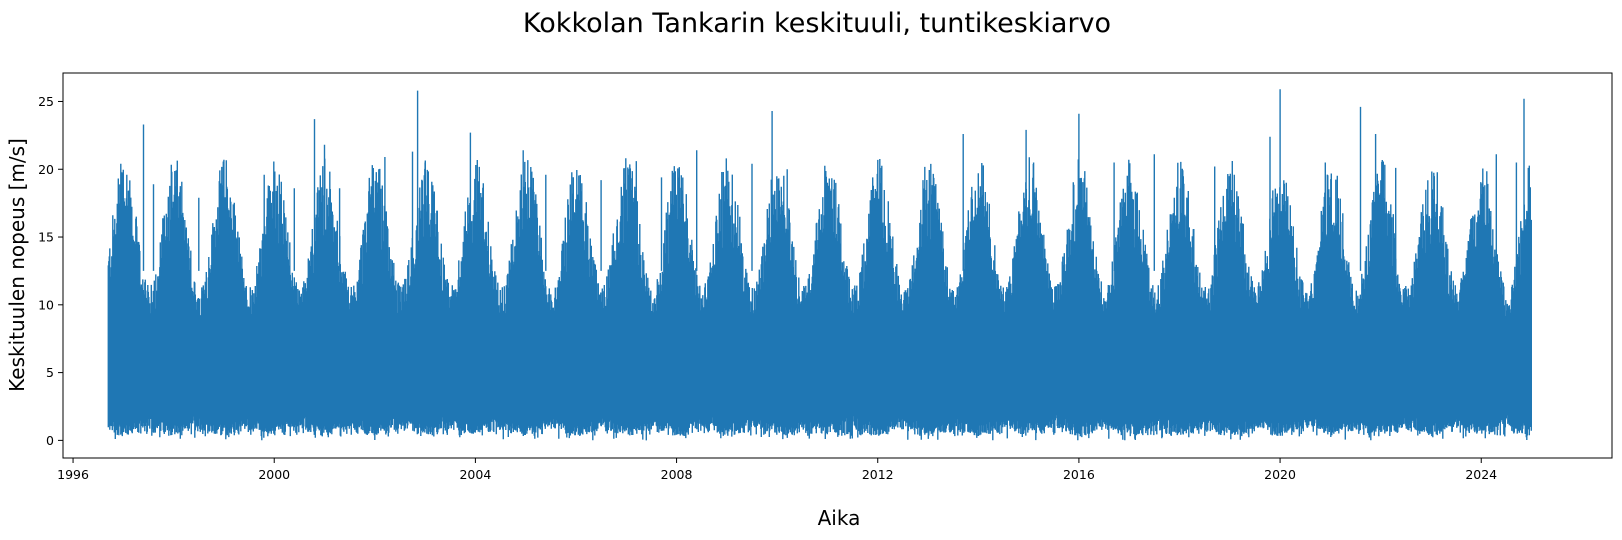 The height and width of the screenshot is (540, 1622). What do you see at coordinates (878, 474) in the screenshot?
I see `x-tick-label: 2012` at bounding box center [878, 474].